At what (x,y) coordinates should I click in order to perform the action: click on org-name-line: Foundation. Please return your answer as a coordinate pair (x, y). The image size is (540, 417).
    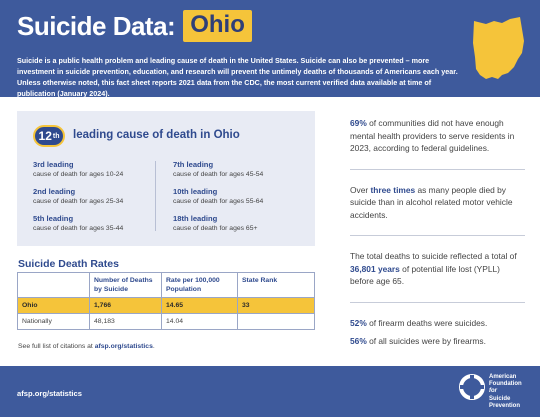
    Looking at the image, I should click on (505, 384).